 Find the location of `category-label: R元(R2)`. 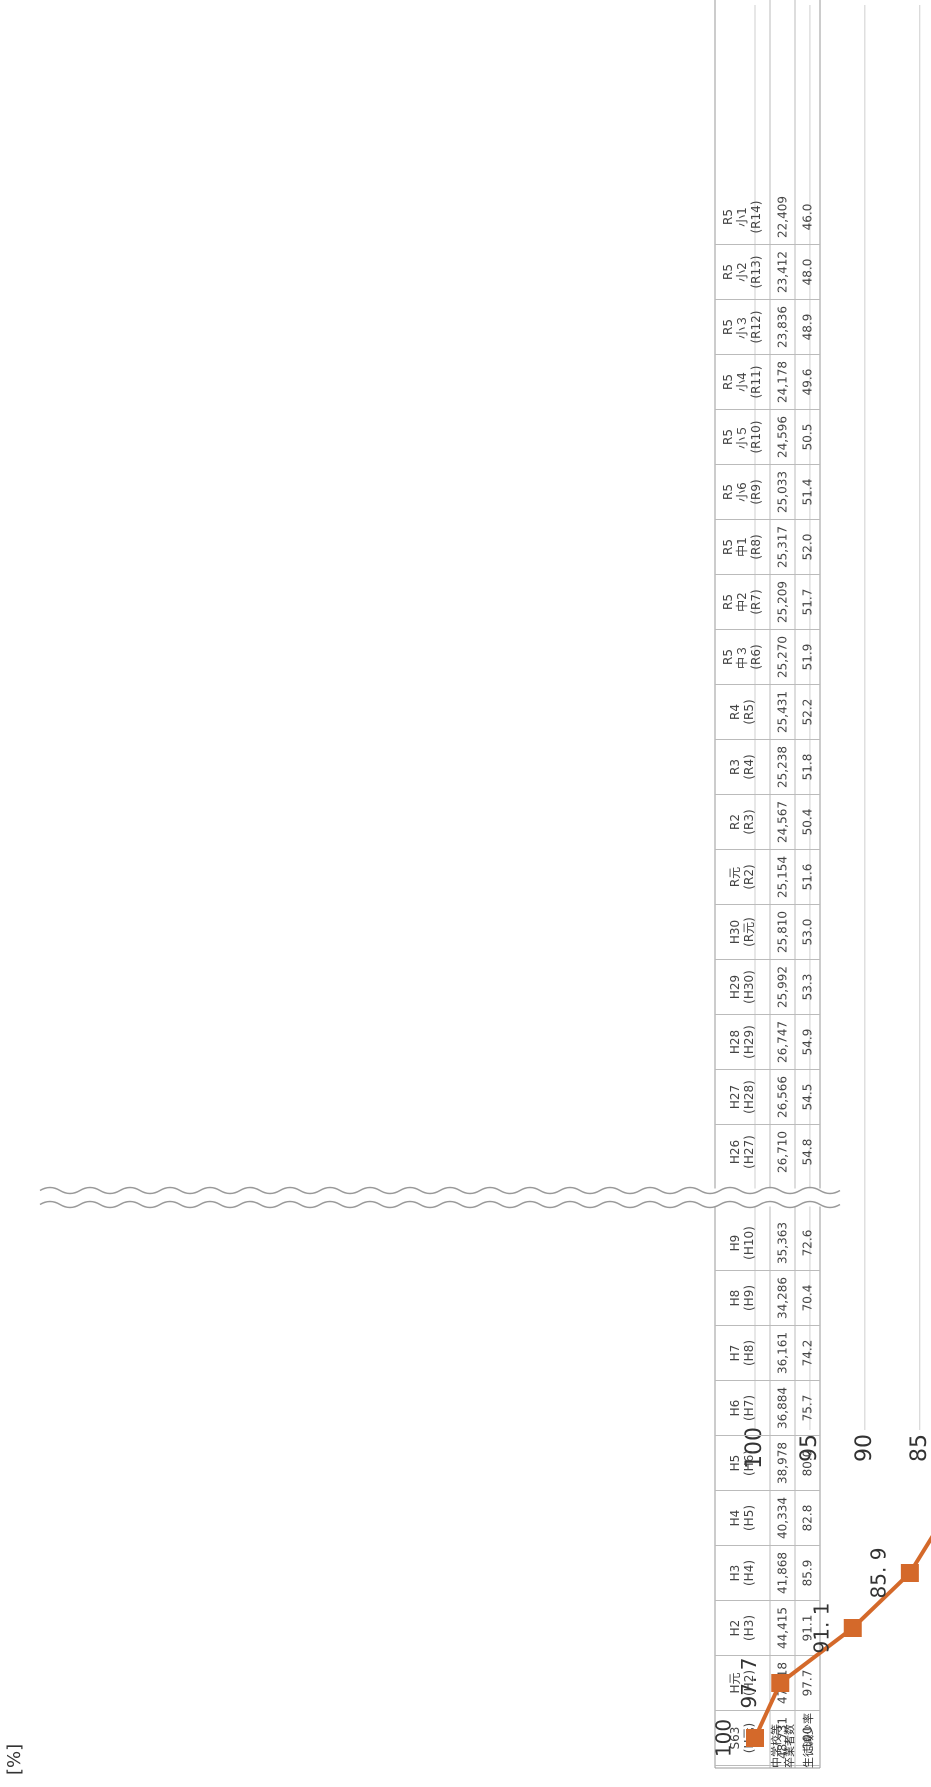

category-label: R元(R2) is located at coordinates (742, 876).